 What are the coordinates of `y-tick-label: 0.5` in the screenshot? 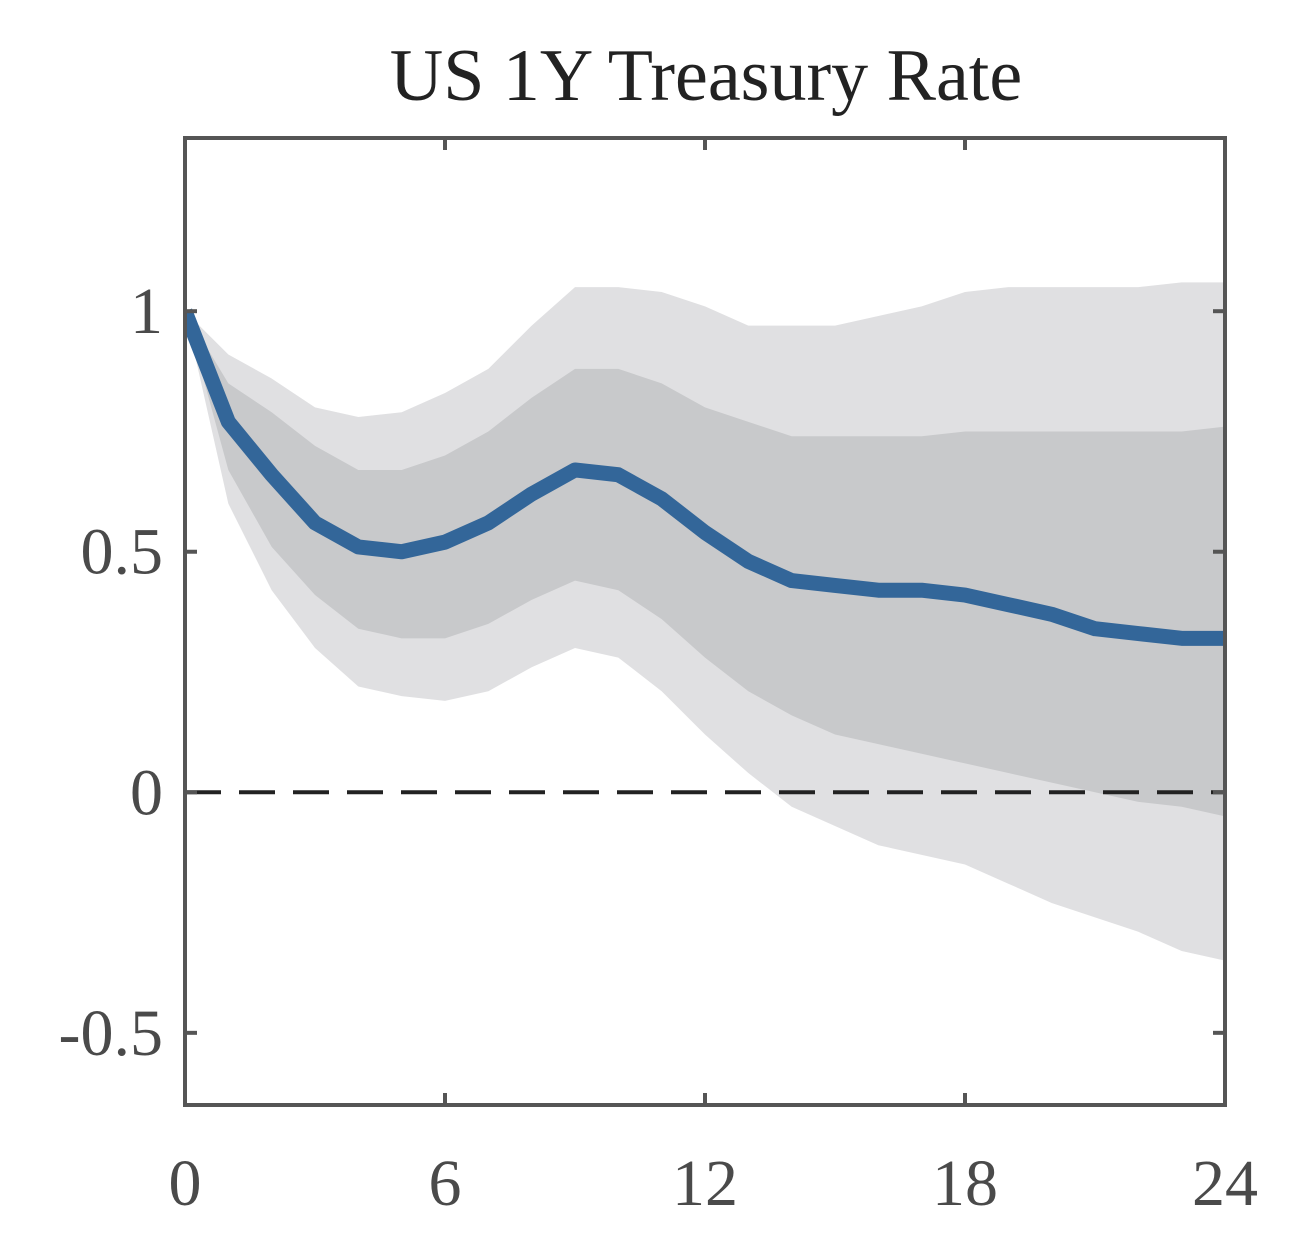 It's located at (122, 552).